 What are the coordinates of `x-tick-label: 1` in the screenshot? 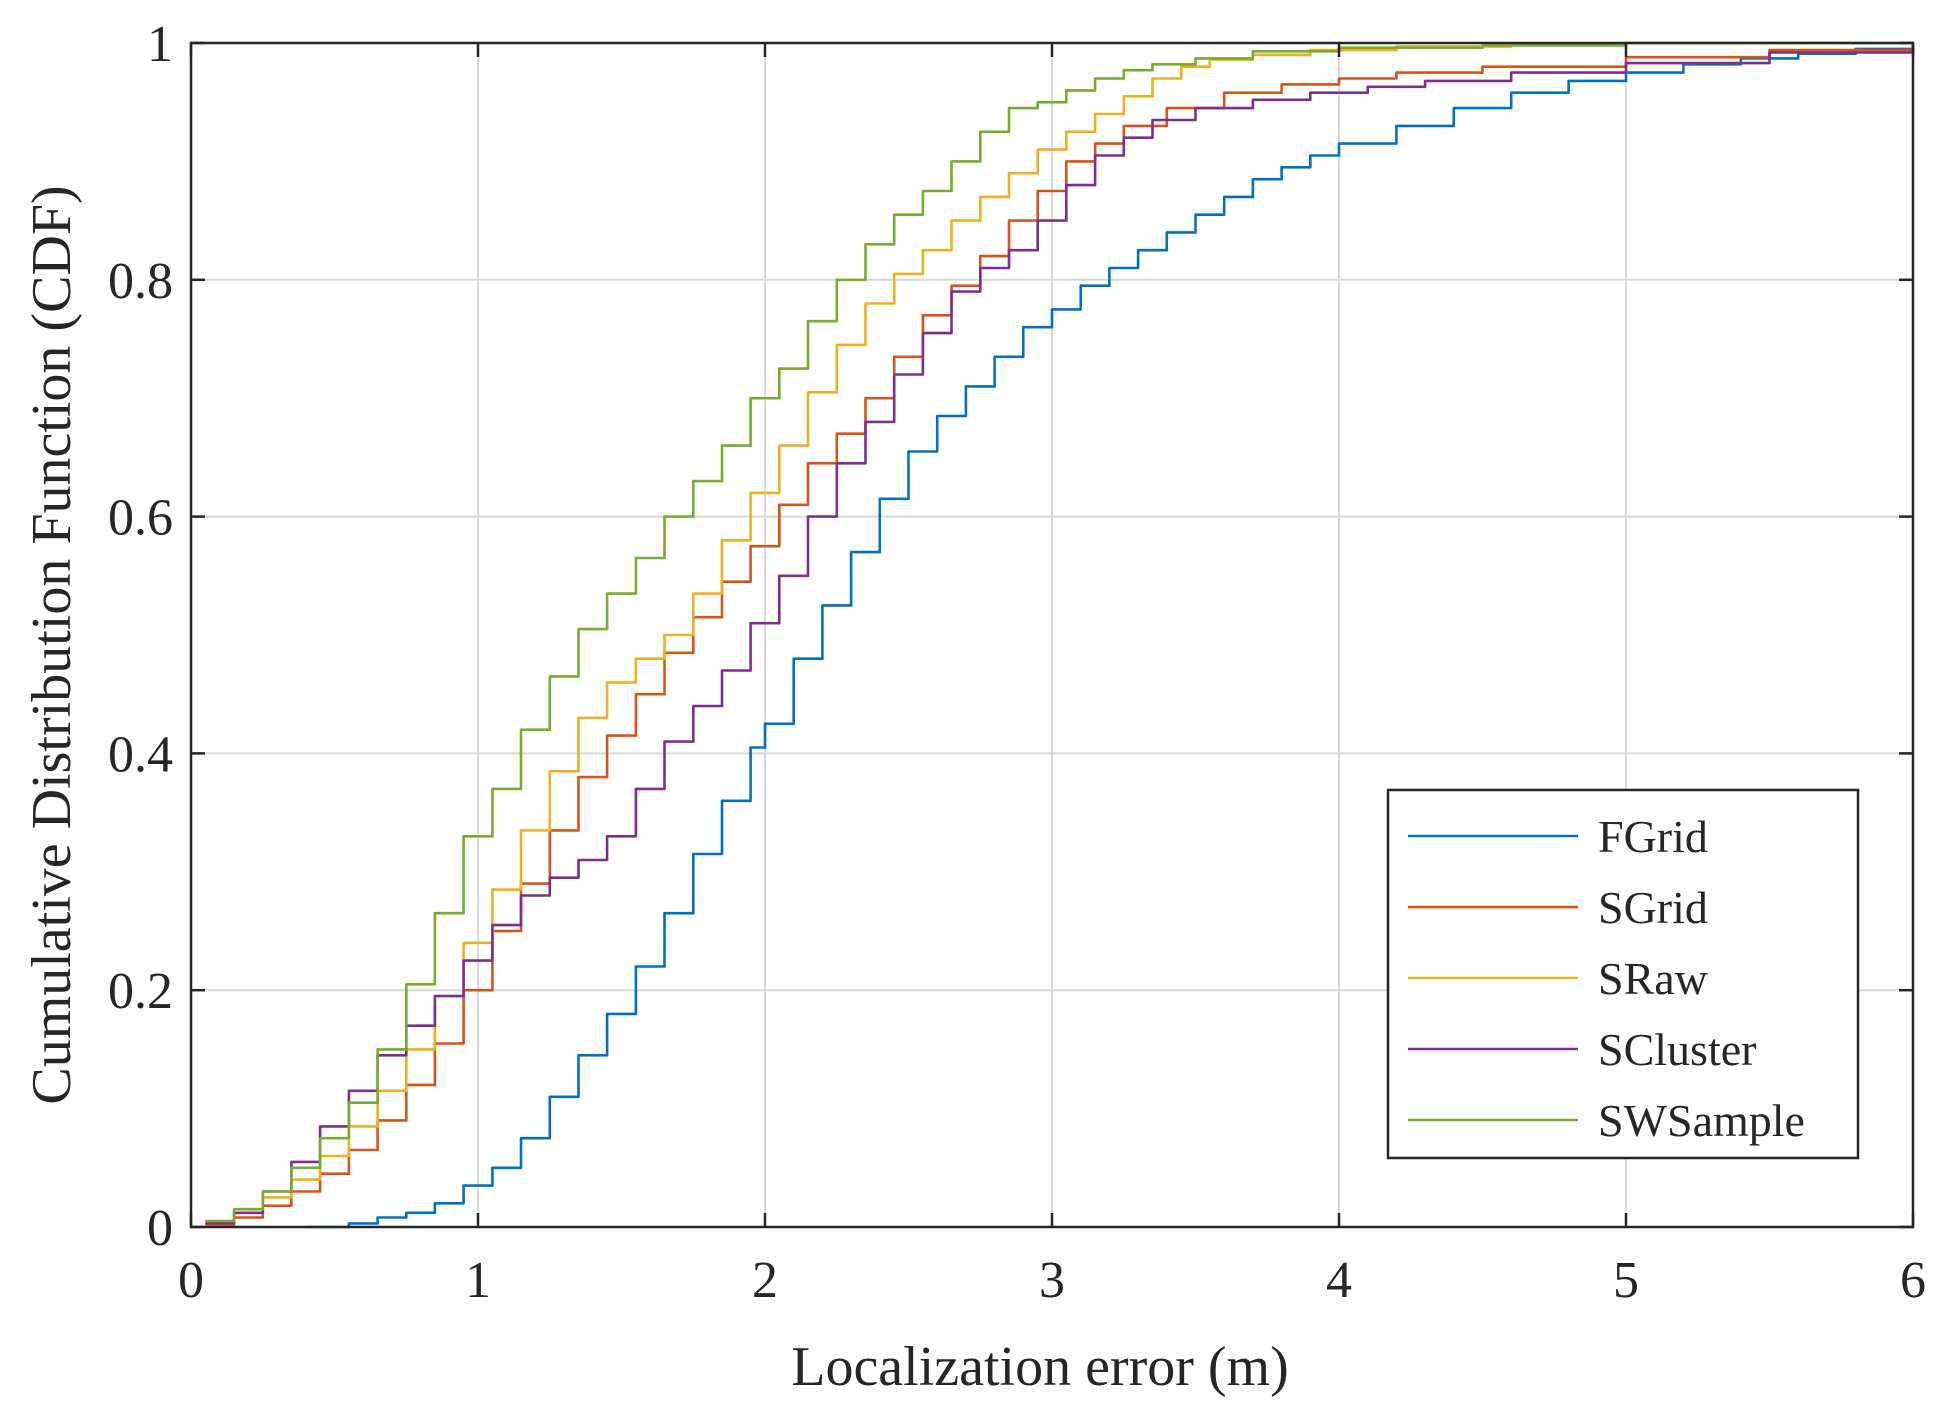 It's located at (478, 1280).